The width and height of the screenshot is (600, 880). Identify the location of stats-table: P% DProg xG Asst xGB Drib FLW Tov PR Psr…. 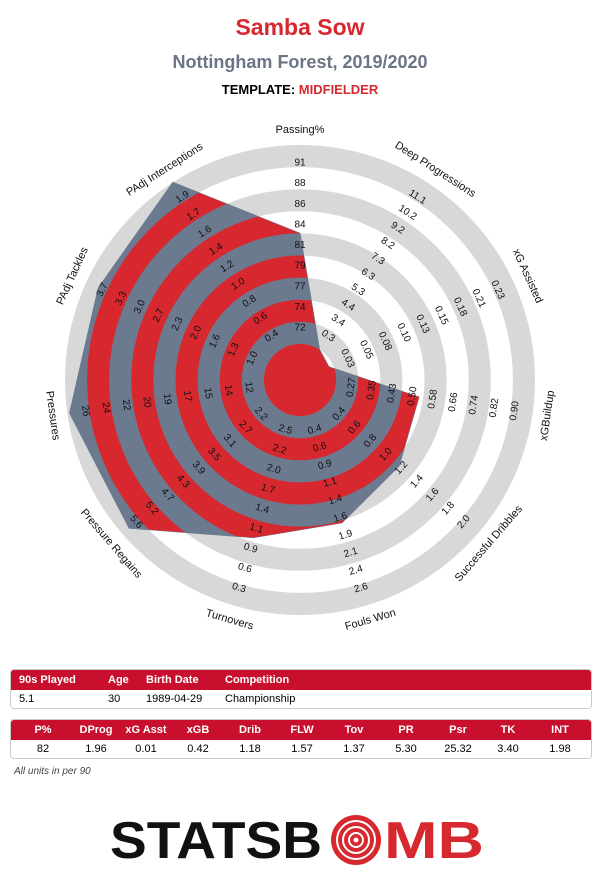
(301, 739).